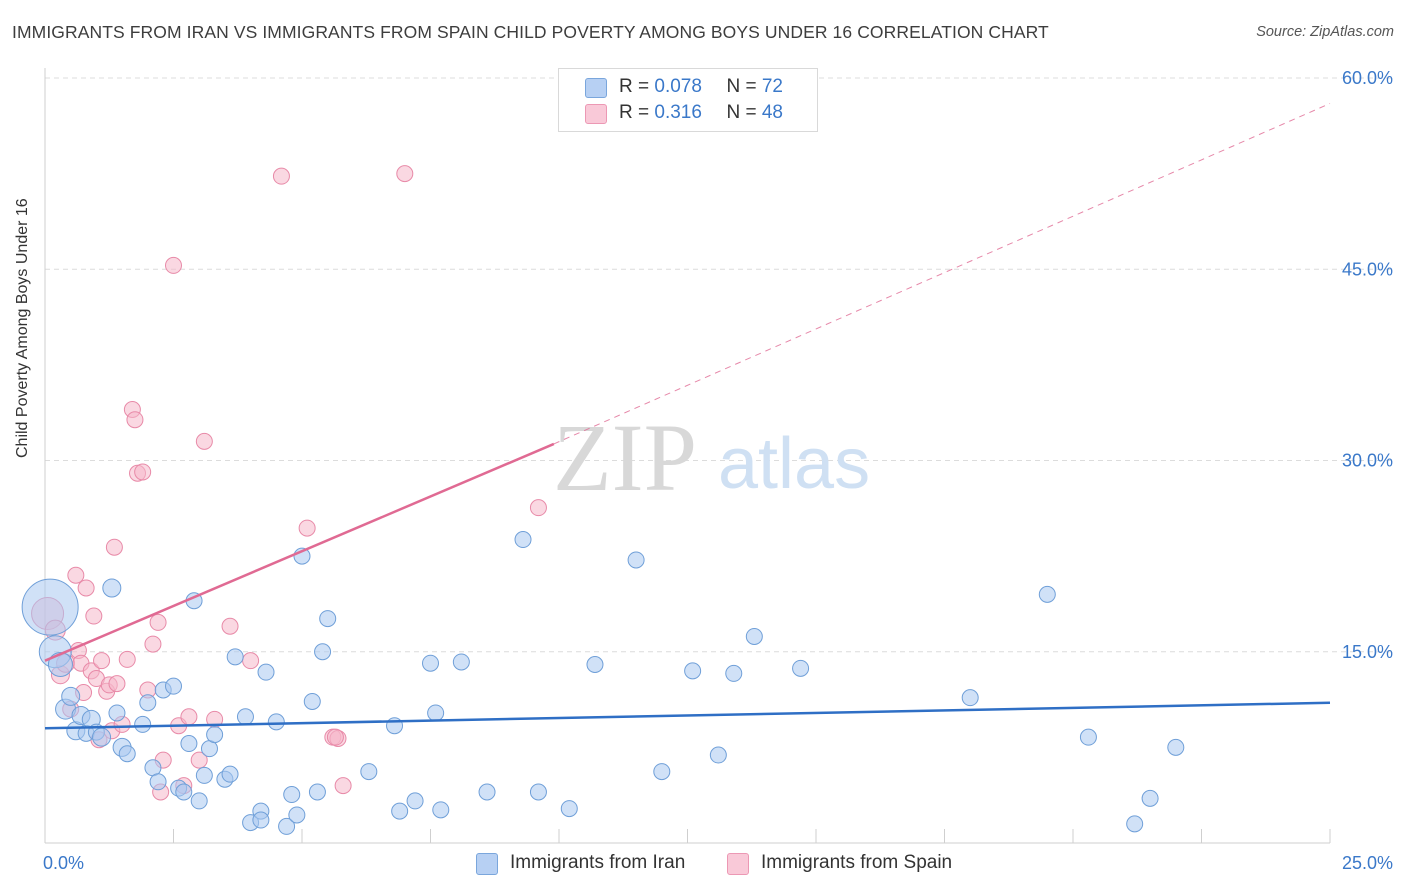 The height and width of the screenshot is (892, 1406). What do you see at coordinates (738, 864) in the screenshot?
I see `spain-legend-swatch` at bounding box center [738, 864].